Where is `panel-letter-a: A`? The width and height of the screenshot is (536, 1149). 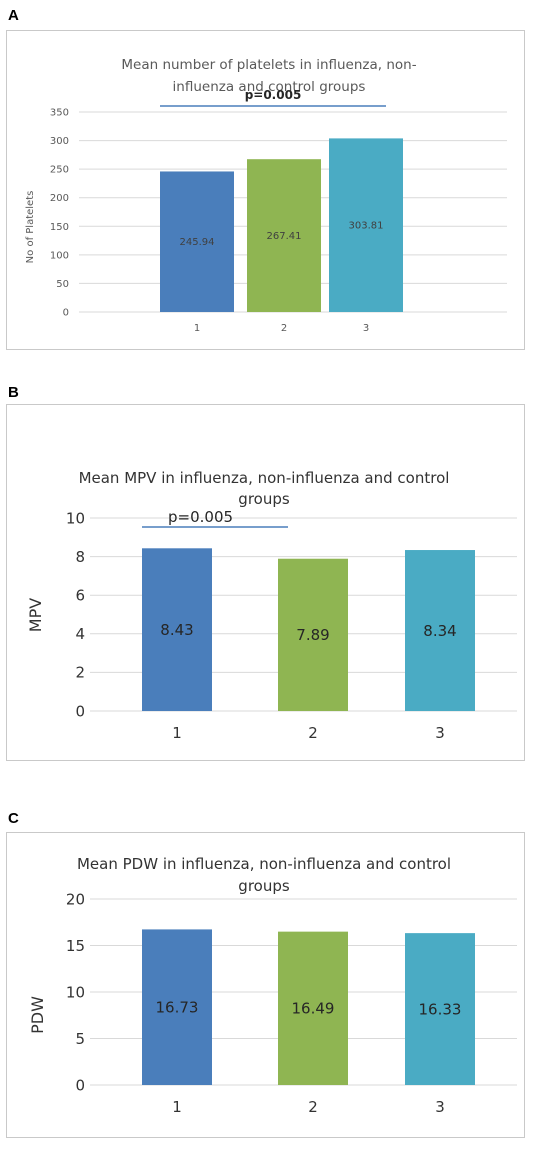 panel-letter-a: A is located at coordinates (13, 15).